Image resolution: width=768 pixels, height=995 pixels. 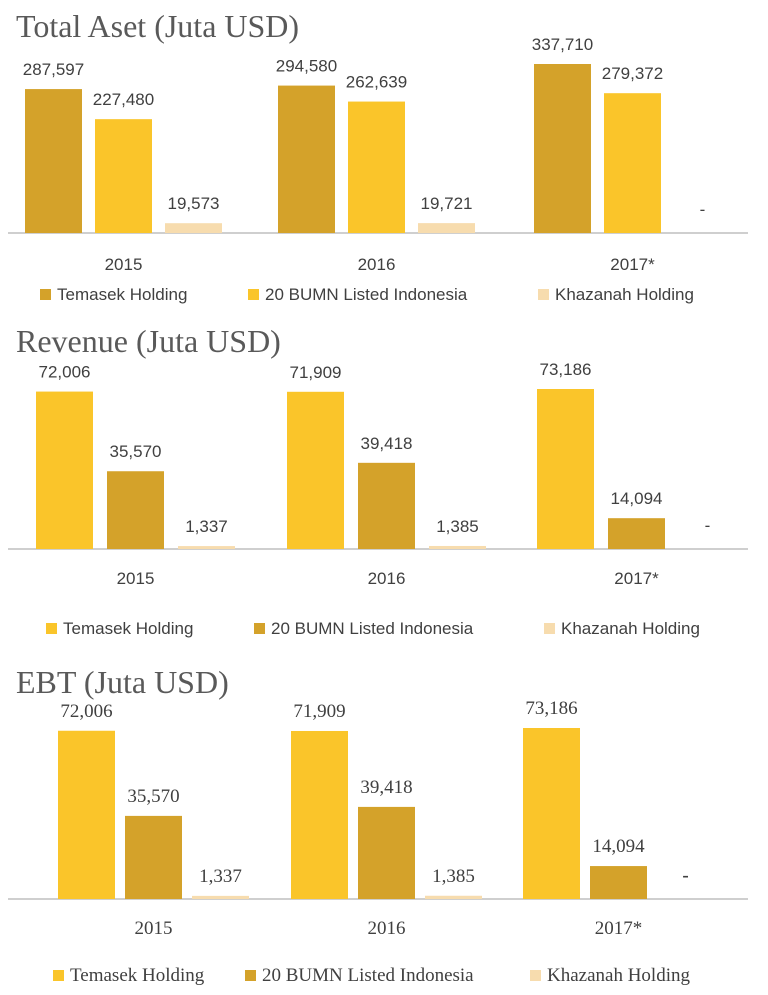 I want to click on chart-title: EBT (Juta USD), so click(x=122, y=682).